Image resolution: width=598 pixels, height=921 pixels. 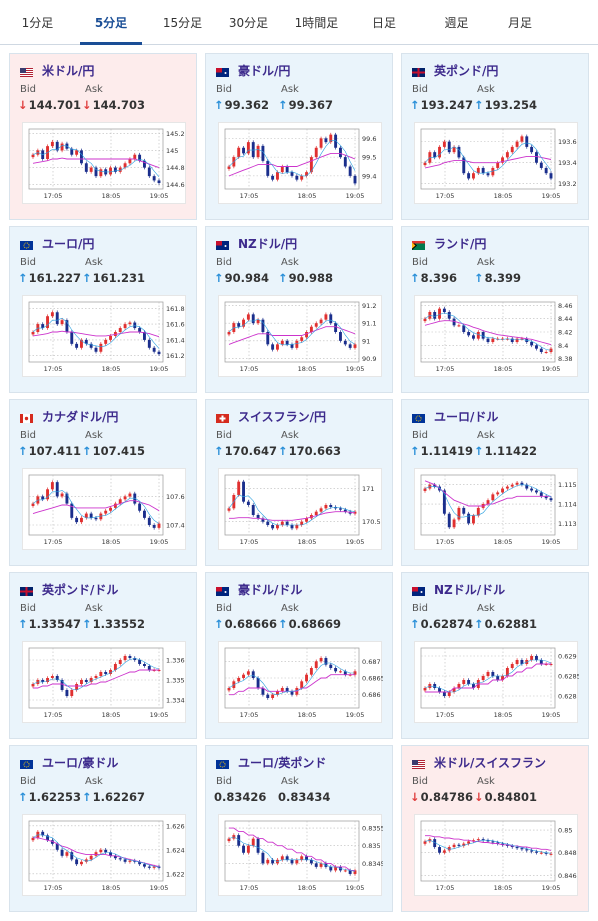 What do you see at coordinates (490, 763) in the screenshot?
I see `pair-name: 米ドル/スイスフラン` at bounding box center [490, 763].